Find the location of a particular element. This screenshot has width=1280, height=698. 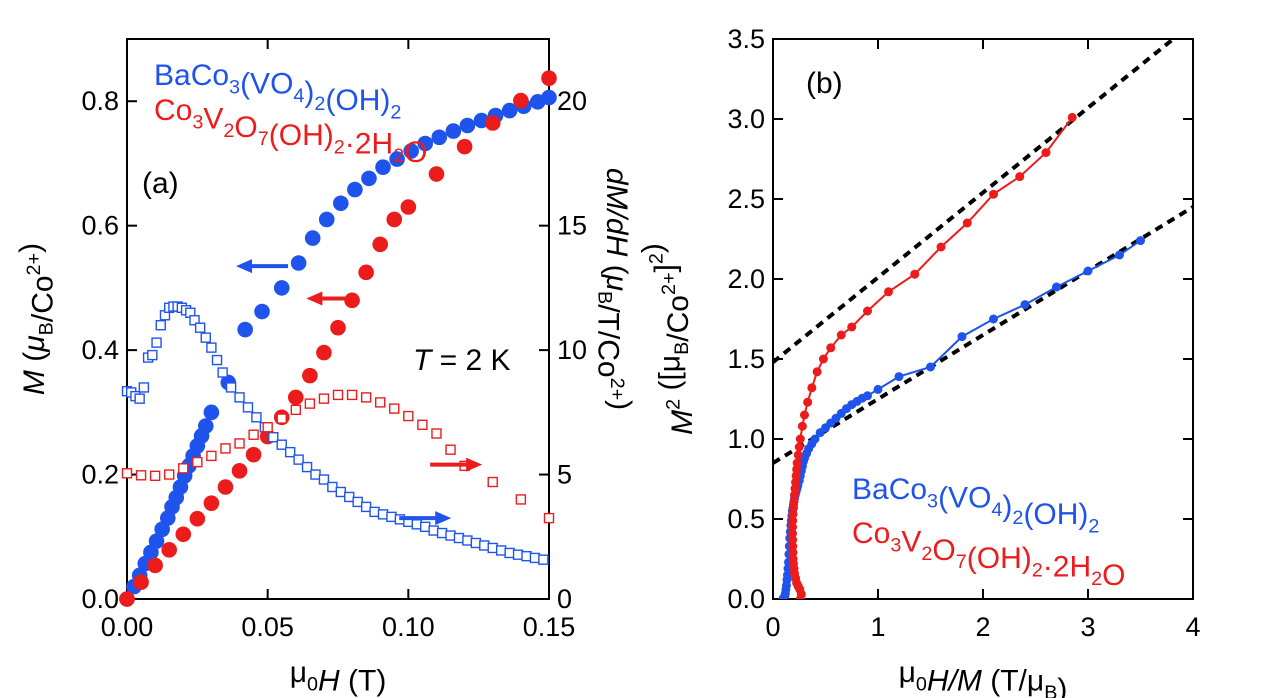

legend-entry: BaCo3(VO4)2(OH)2 is located at coordinates (277, 91).